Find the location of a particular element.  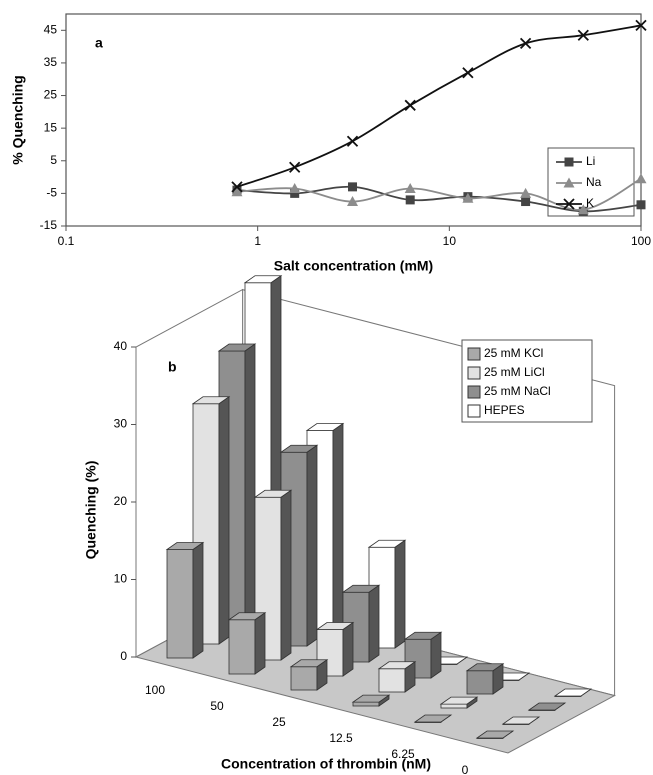

y-axis-title: % Quenching is located at coordinates (18, 119).